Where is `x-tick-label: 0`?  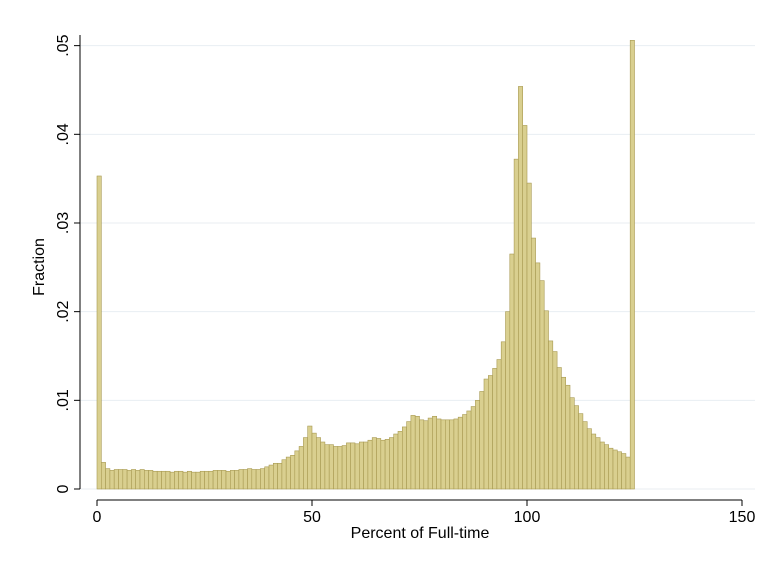 x-tick-label: 0 is located at coordinates (97, 517).